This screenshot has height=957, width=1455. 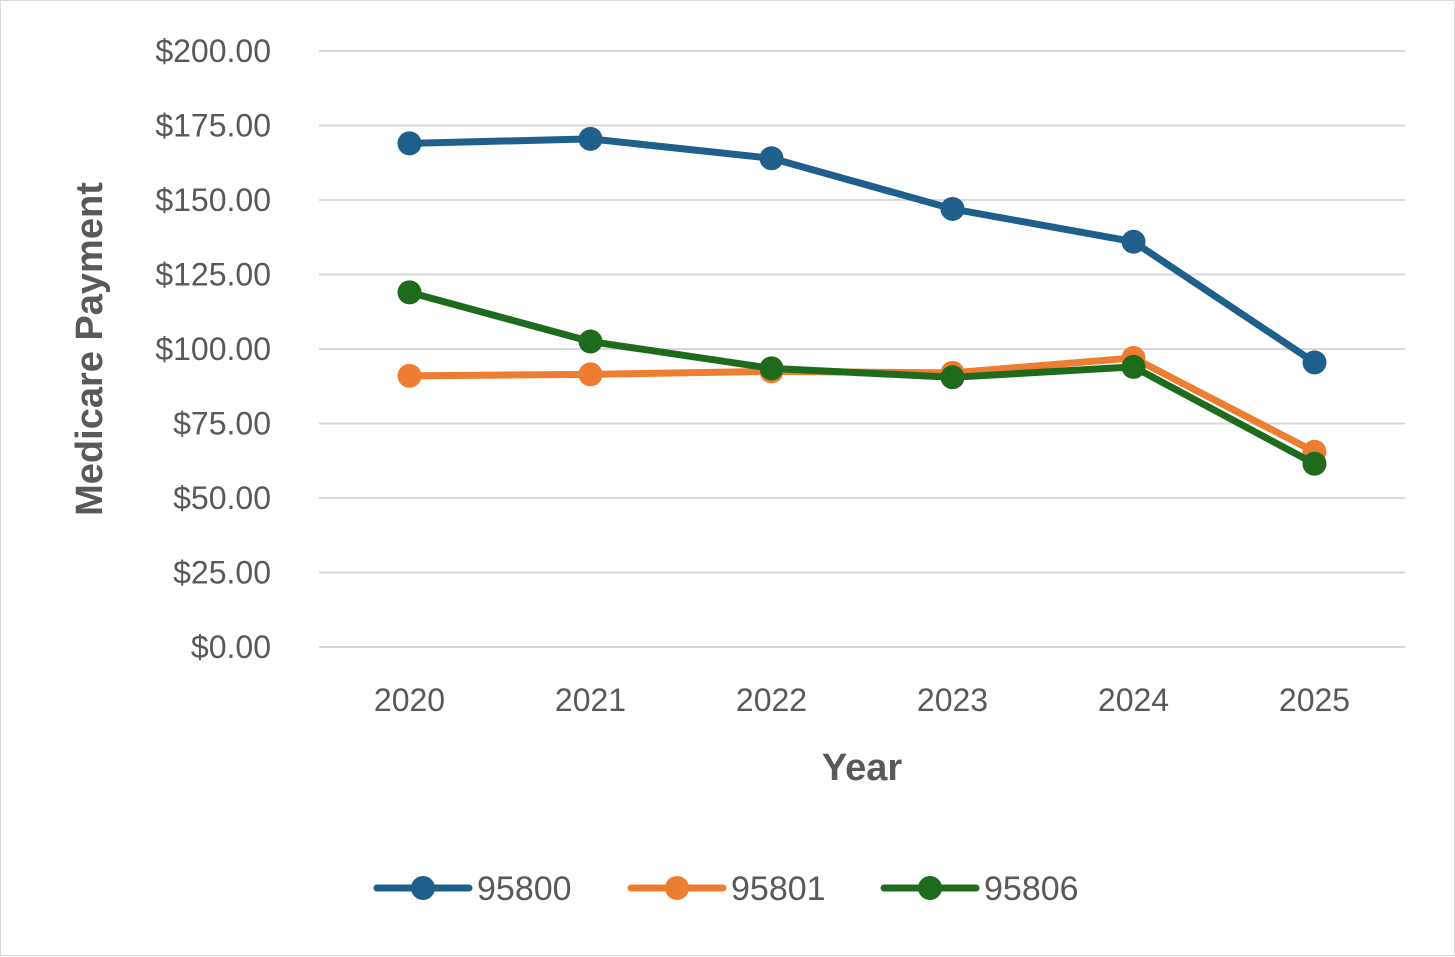 I want to click on x-tick-label: 2021, so click(x=590, y=700).